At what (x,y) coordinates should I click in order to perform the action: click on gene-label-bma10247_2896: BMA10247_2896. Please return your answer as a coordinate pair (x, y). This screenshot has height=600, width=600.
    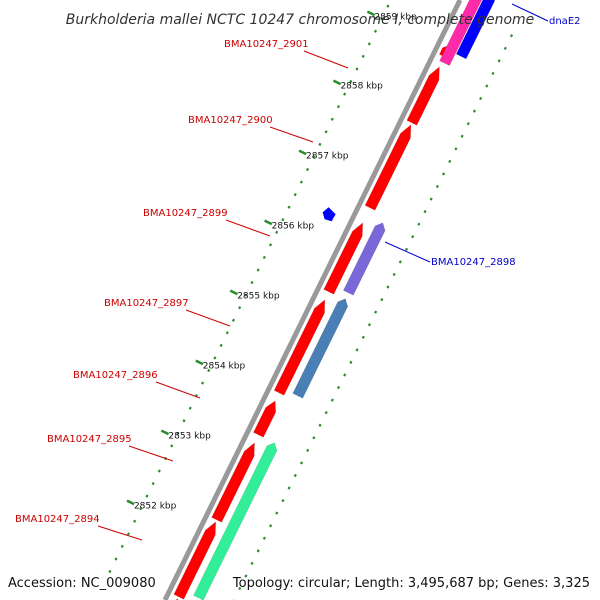
    Looking at the image, I should click on (115, 375).